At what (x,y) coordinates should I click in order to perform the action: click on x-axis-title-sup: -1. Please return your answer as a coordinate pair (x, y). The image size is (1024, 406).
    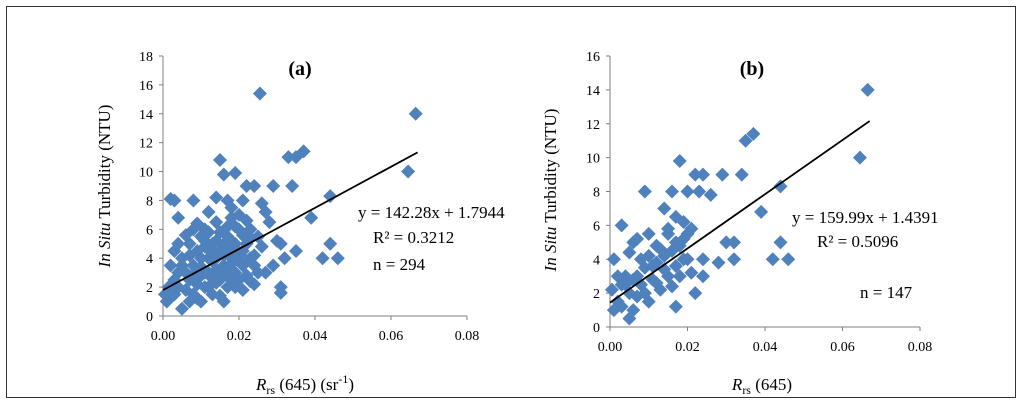
    Looking at the image, I should click on (343, 379).